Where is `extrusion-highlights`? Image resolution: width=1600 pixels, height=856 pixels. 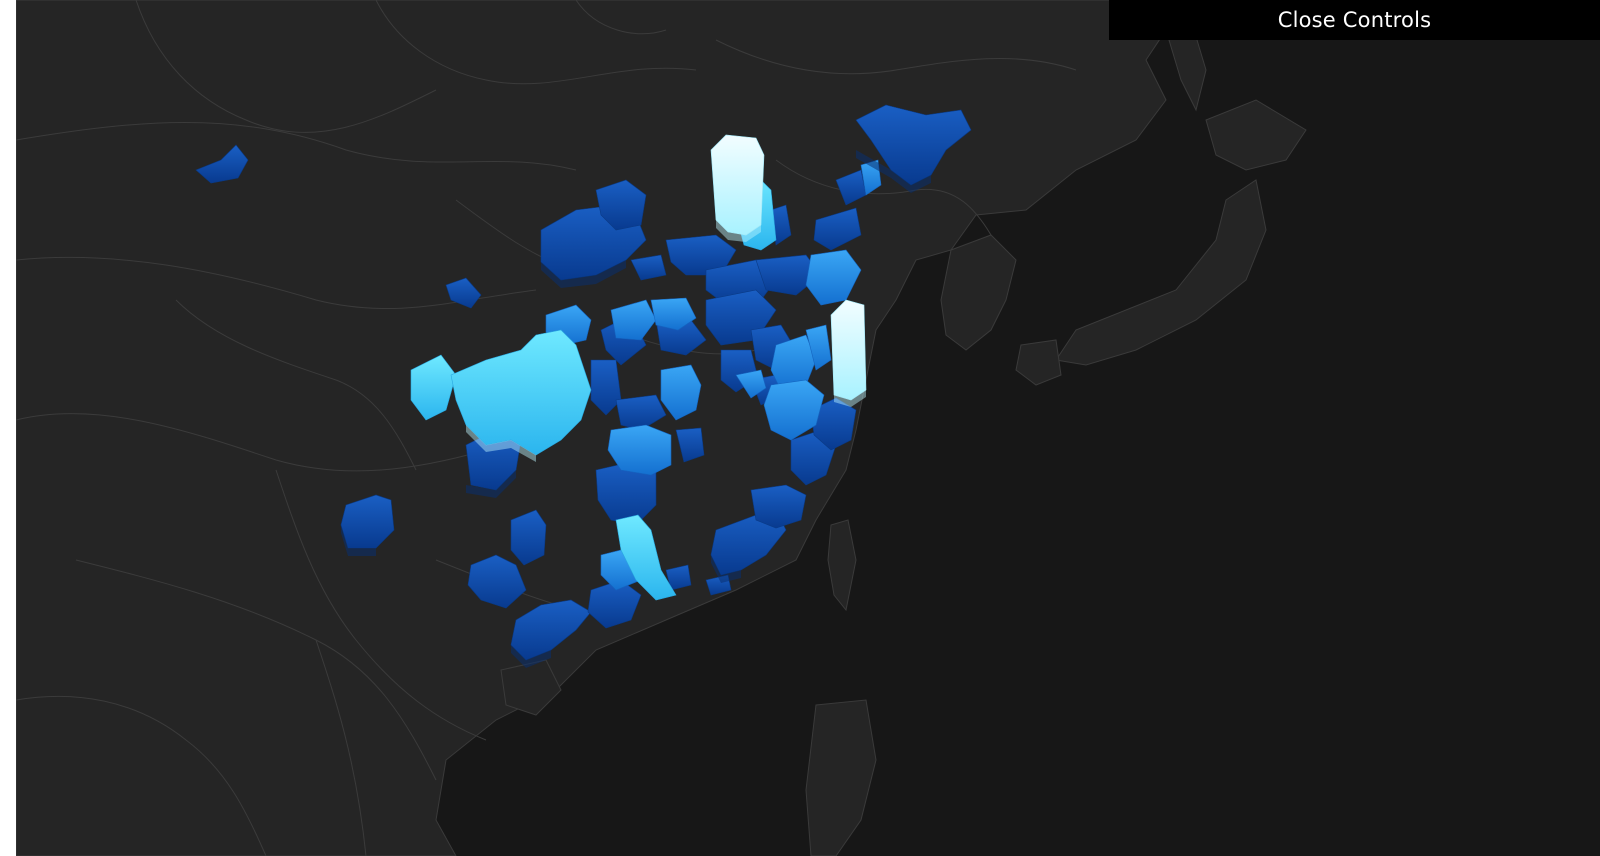 extrusion-highlights is located at coordinates (666, 341).